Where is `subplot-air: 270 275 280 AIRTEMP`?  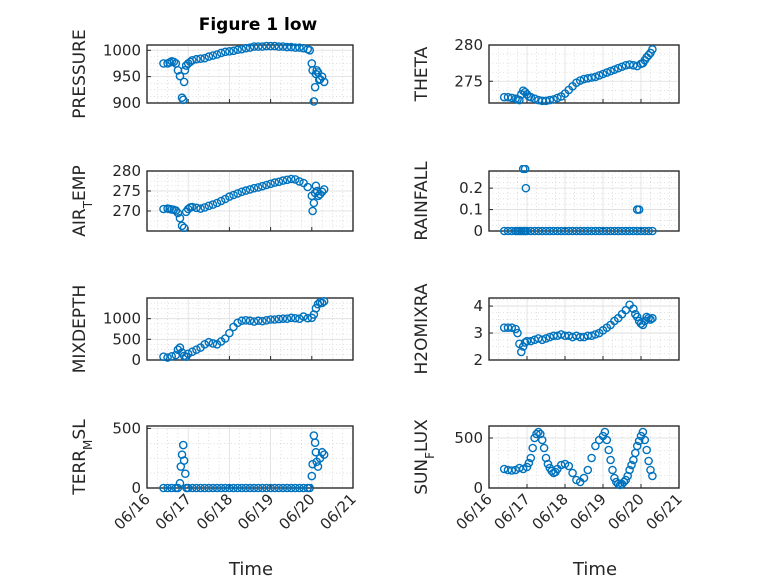
subplot-air: 270 275 280 AIRTEMP is located at coordinates (212, 199).